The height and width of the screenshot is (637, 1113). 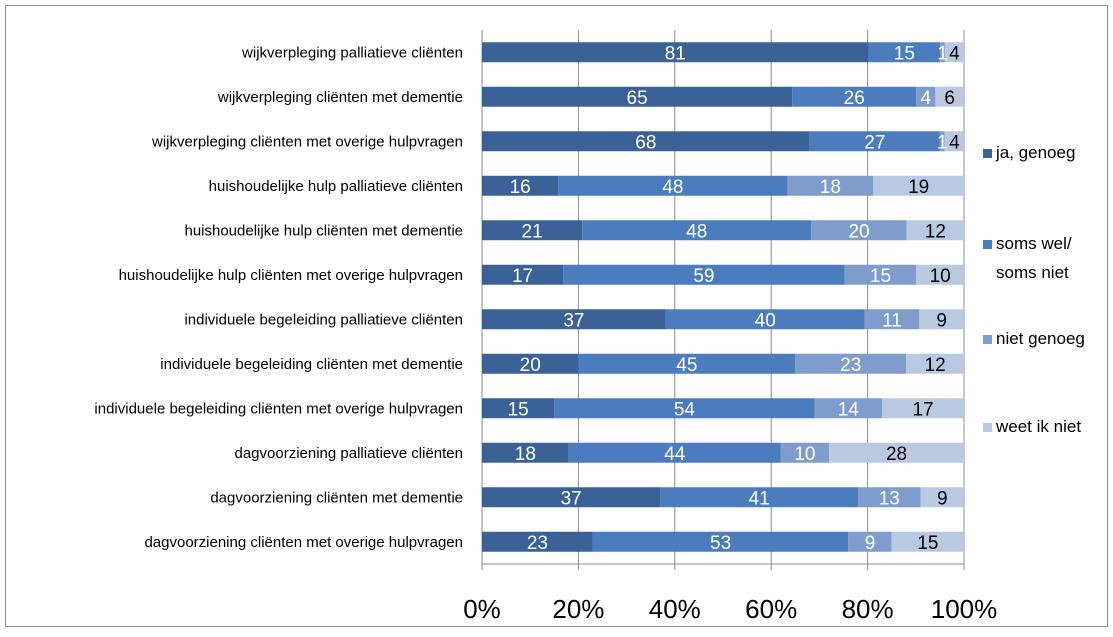 I want to click on data-label: 1, so click(x=942, y=53).